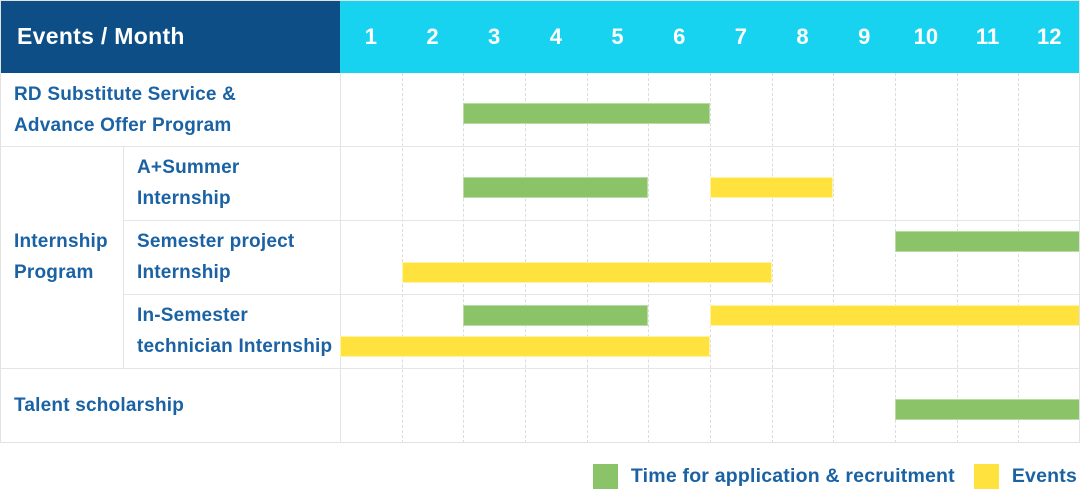  I want to click on month-header-11: 11, so click(987, 36).